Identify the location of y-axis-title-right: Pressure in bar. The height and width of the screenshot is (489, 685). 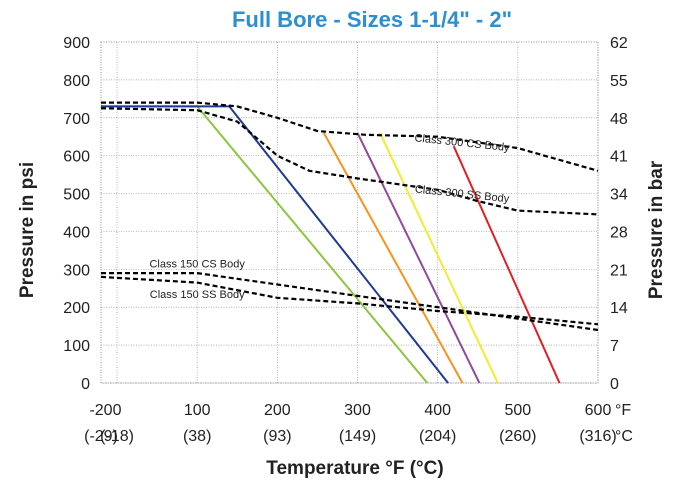
(656, 229).